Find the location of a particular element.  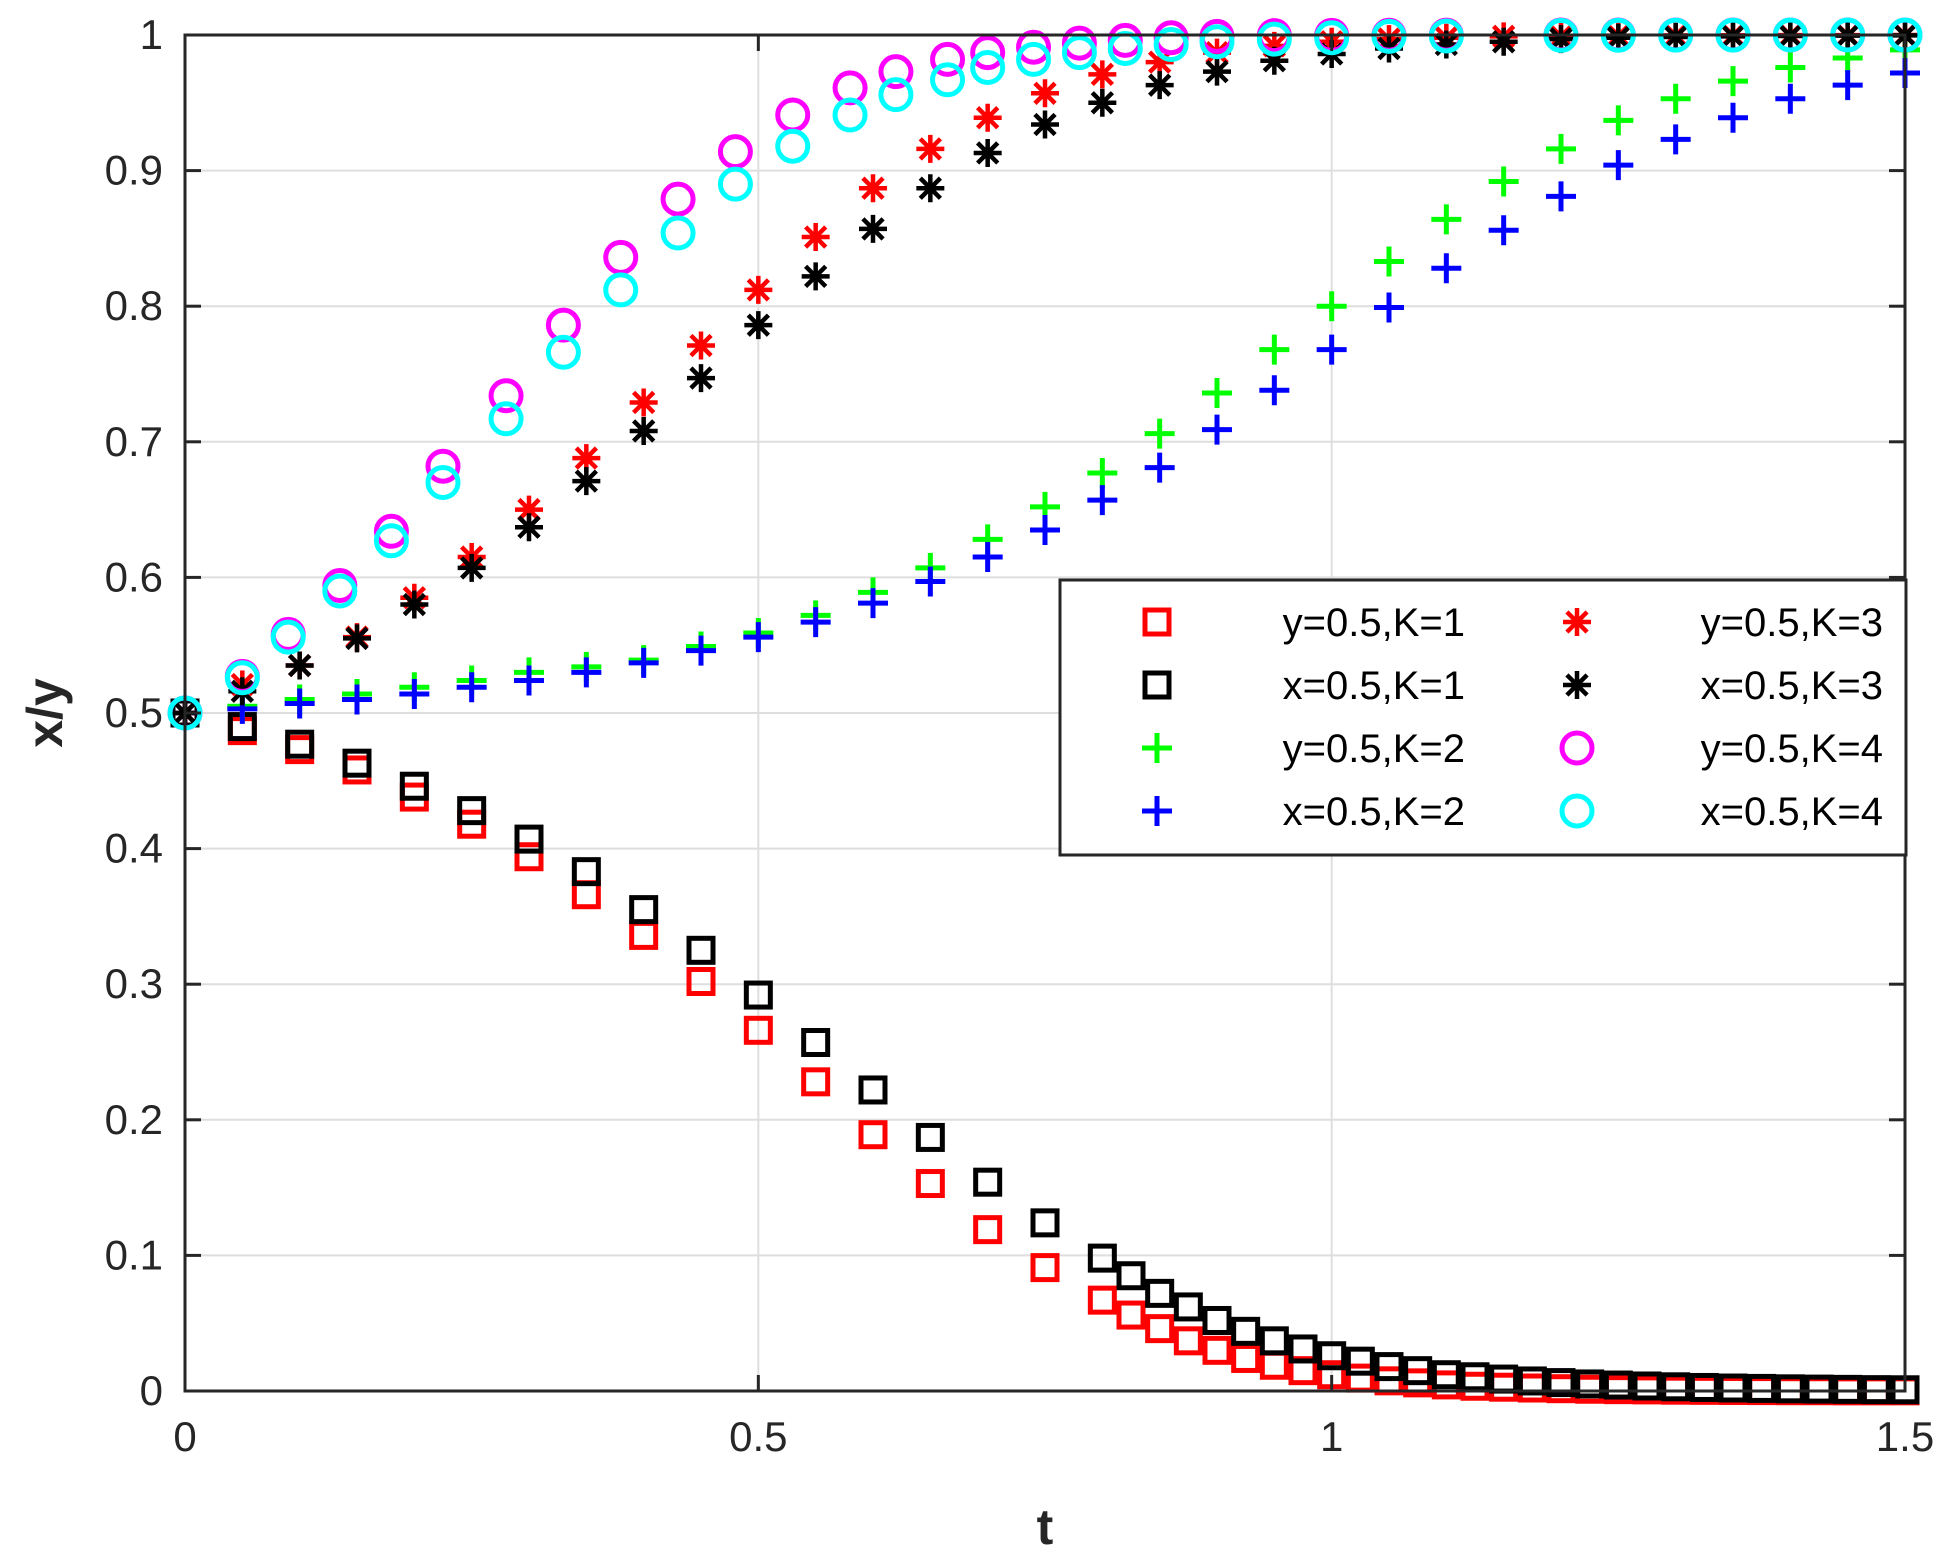

y-tick-label: 0.6 is located at coordinates (134, 576).